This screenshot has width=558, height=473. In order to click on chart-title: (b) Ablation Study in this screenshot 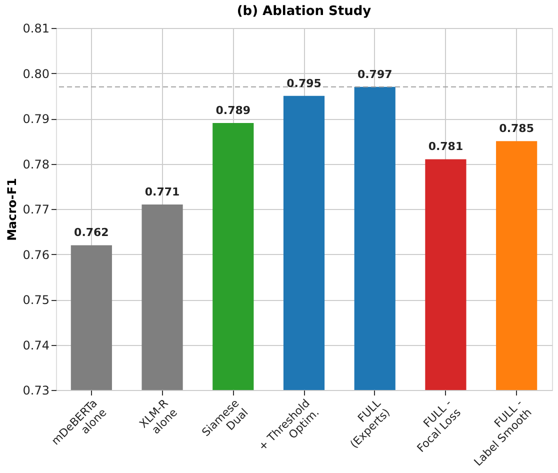, I will do `click(304, 11)`.